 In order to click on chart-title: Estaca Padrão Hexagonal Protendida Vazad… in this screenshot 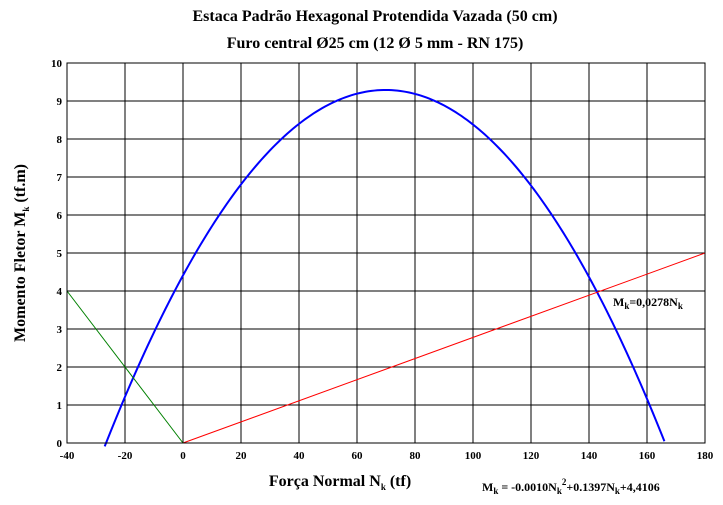, I will do `click(374, 16)`.